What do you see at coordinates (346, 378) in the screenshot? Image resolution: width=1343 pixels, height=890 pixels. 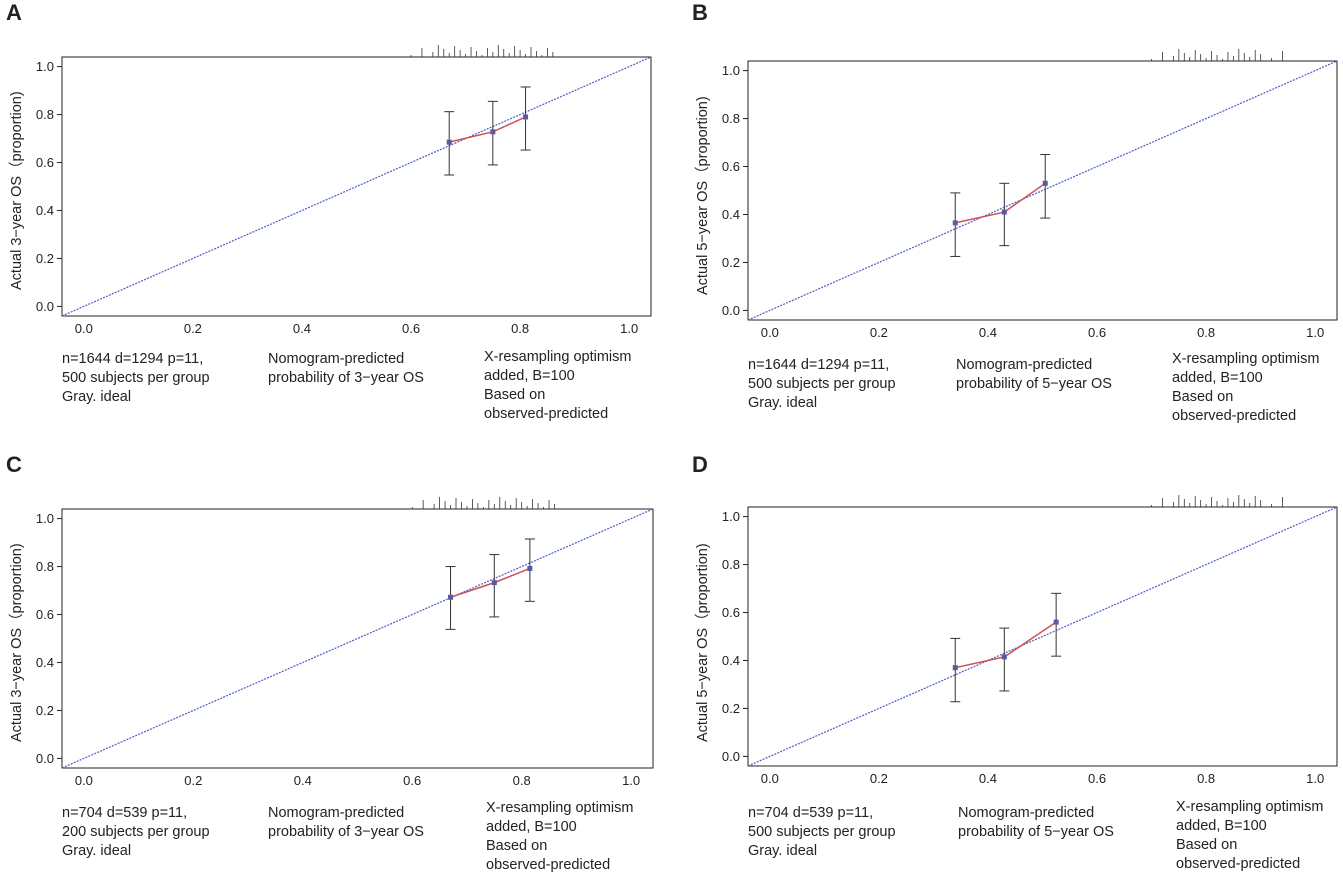 I see `note-line: probability of 3−year OS` at bounding box center [346, 378].